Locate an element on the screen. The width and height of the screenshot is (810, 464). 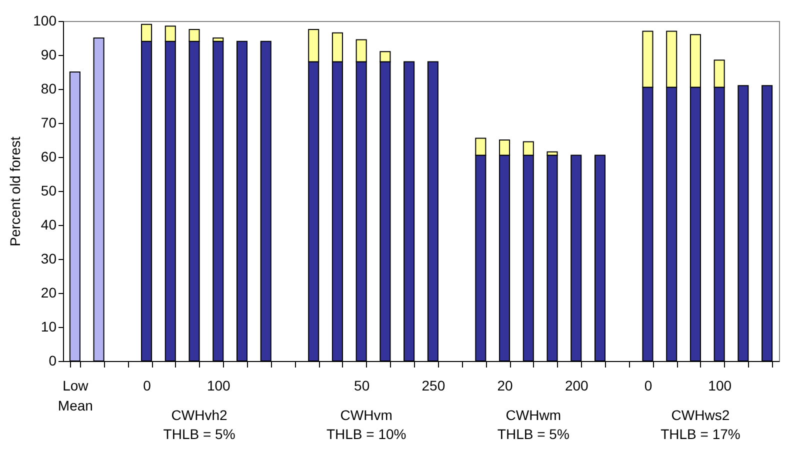
x-tick-label: 50 is located at coordinates (362, 386).